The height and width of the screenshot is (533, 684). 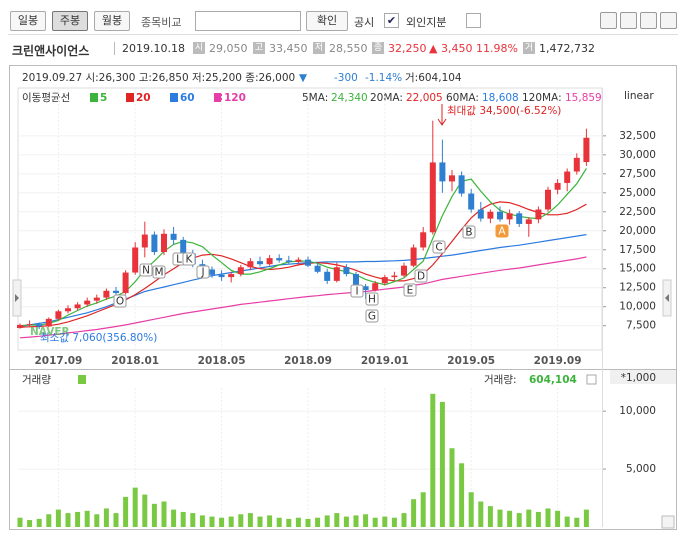 I want to click on corner-box, so click(x=668, y=522).